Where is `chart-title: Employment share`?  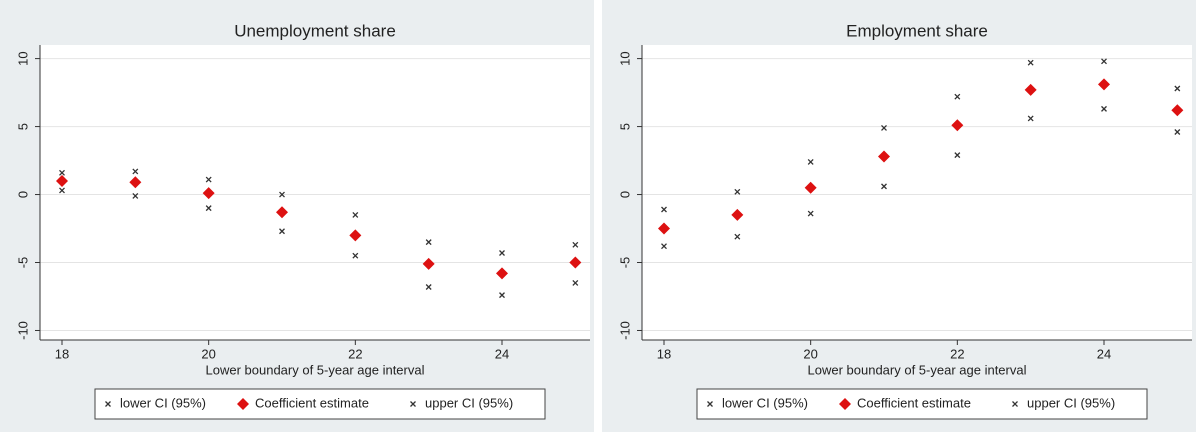 chart-title: Employment share is located at coordinates (917, 30).